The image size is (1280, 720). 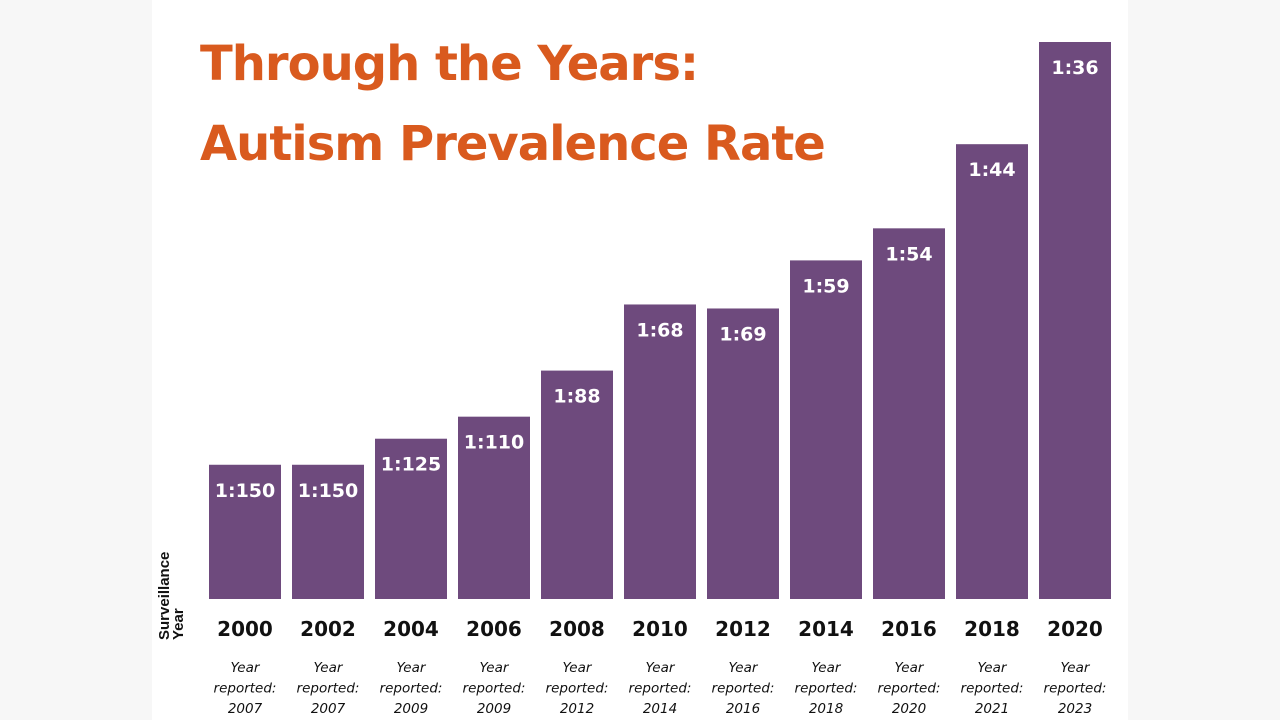 What do you see at coordinates (328, 491) in the screenshot?
I see `data-label-2002: 1:150` at bounding box center [328, 491].